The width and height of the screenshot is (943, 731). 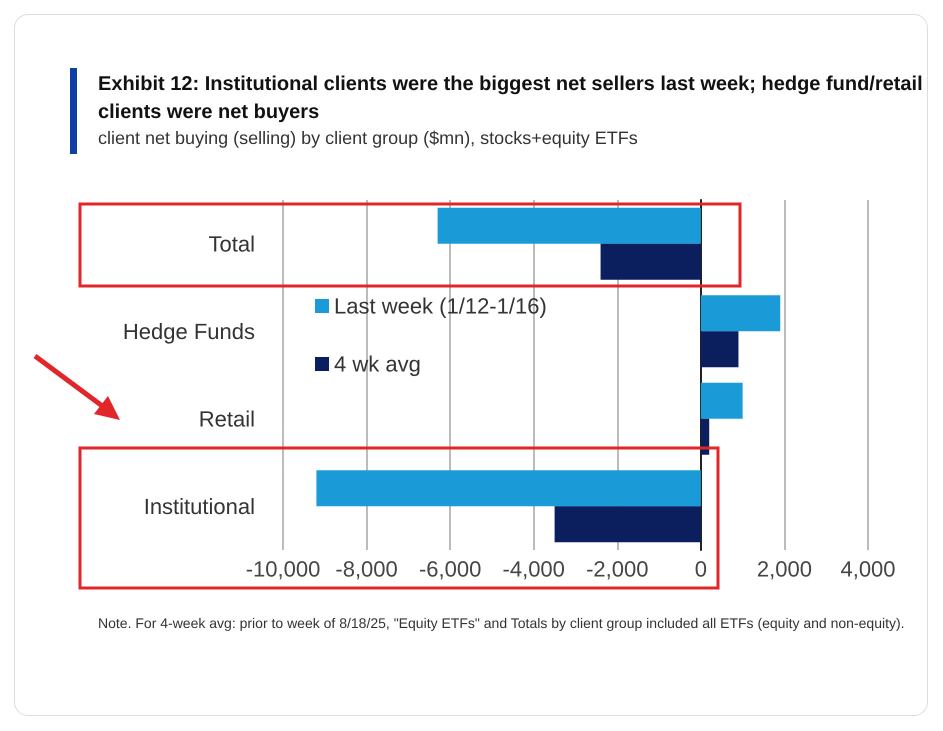 I want to click on x-tick-label: -6,000, so click(x=450, y=569).